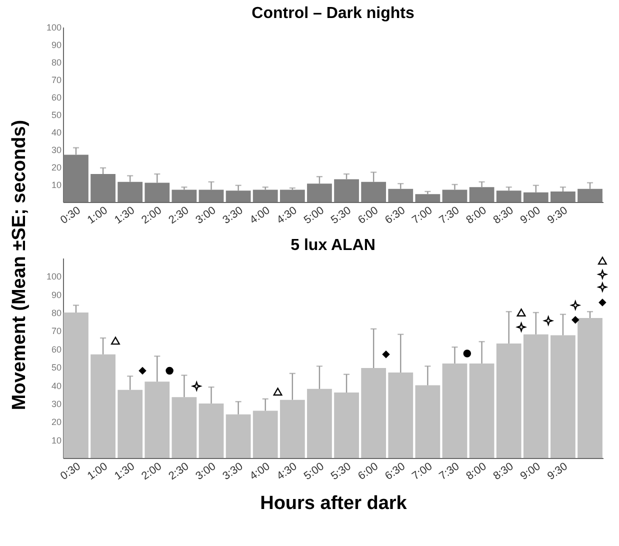 The width and height of the screenshot is (619, 546). Describe the element at coordinates (333, 245) in the screenshot. I see `chart-title: 5 lux ALAN` at that location.